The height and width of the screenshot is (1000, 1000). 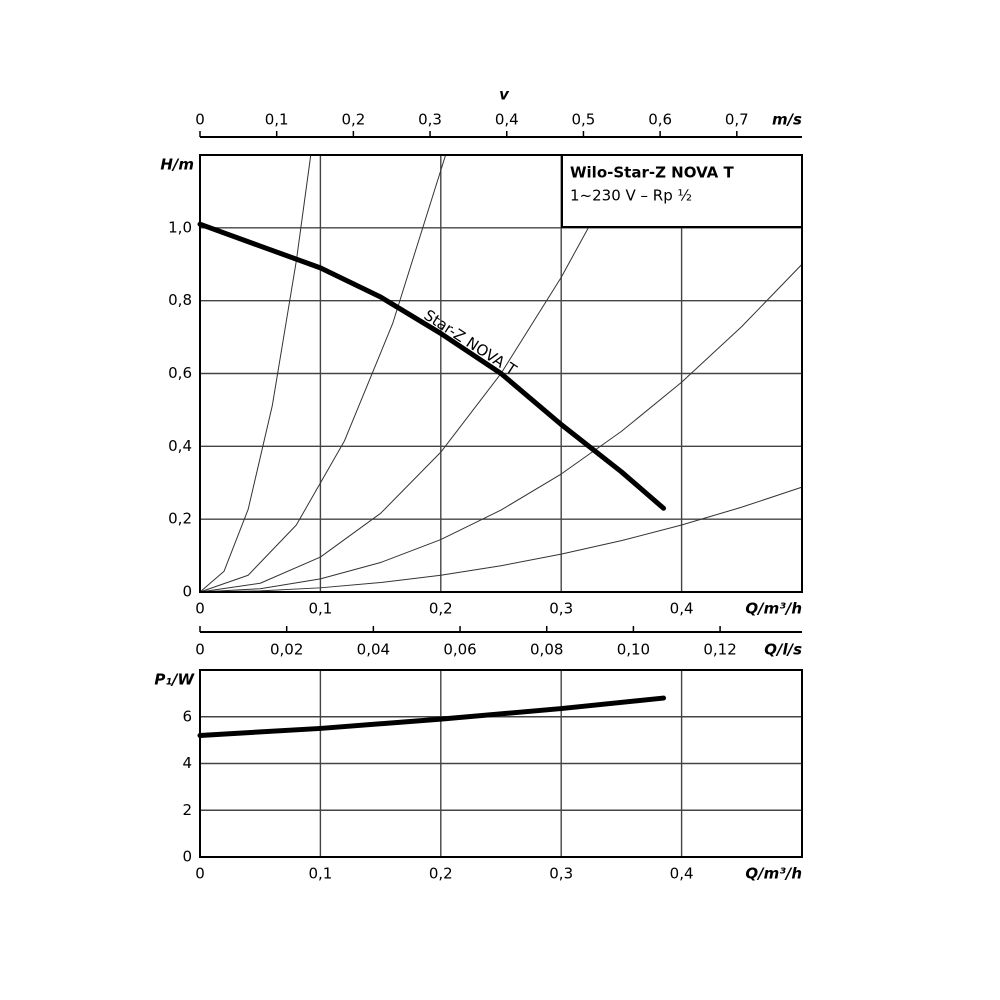 What do you see at coordinates (353, 120) in the screenshot?
I see `x2-tick-label: 0,2` at bounding box center [353, 120].